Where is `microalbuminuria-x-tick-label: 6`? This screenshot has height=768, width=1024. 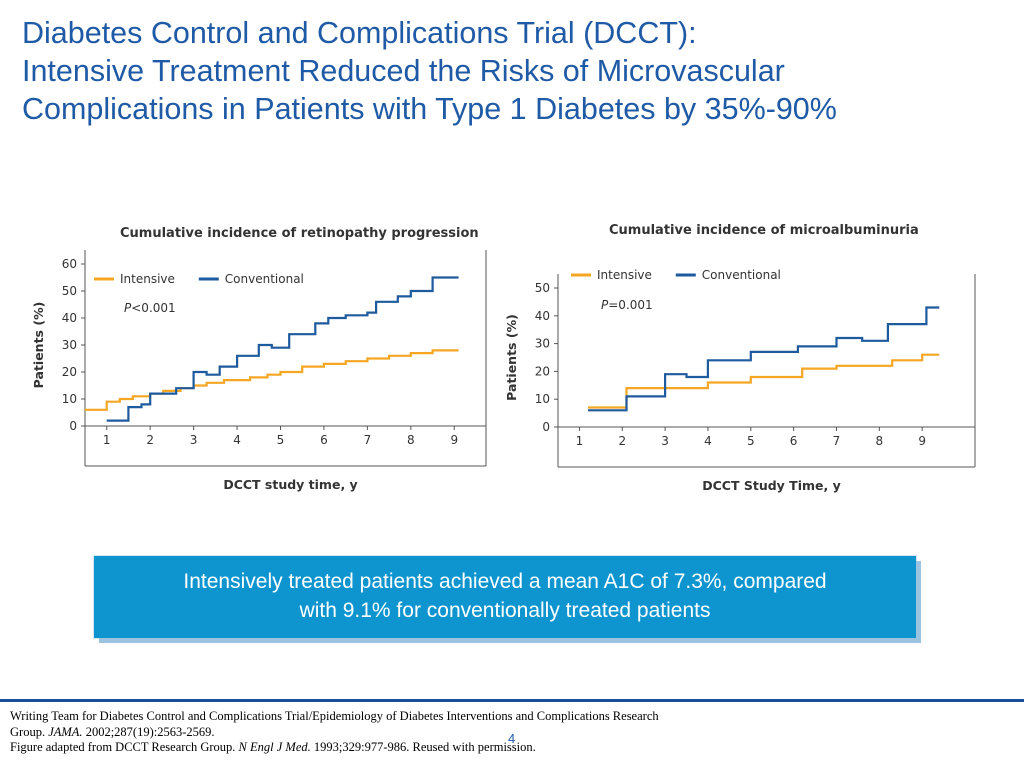 microalbuminuria-x-tick-label: 6 is located at coordinates (794, 441).